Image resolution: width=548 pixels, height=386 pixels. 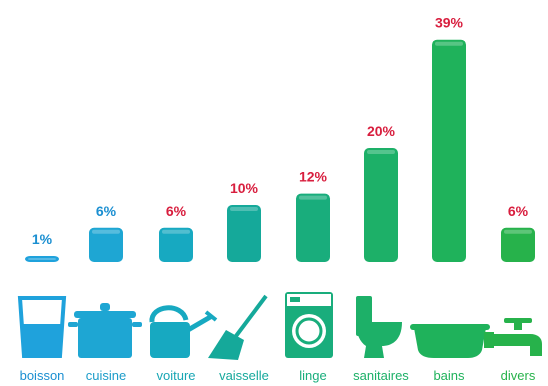 I want to click on pot-icon, so click(x=105, y=330).